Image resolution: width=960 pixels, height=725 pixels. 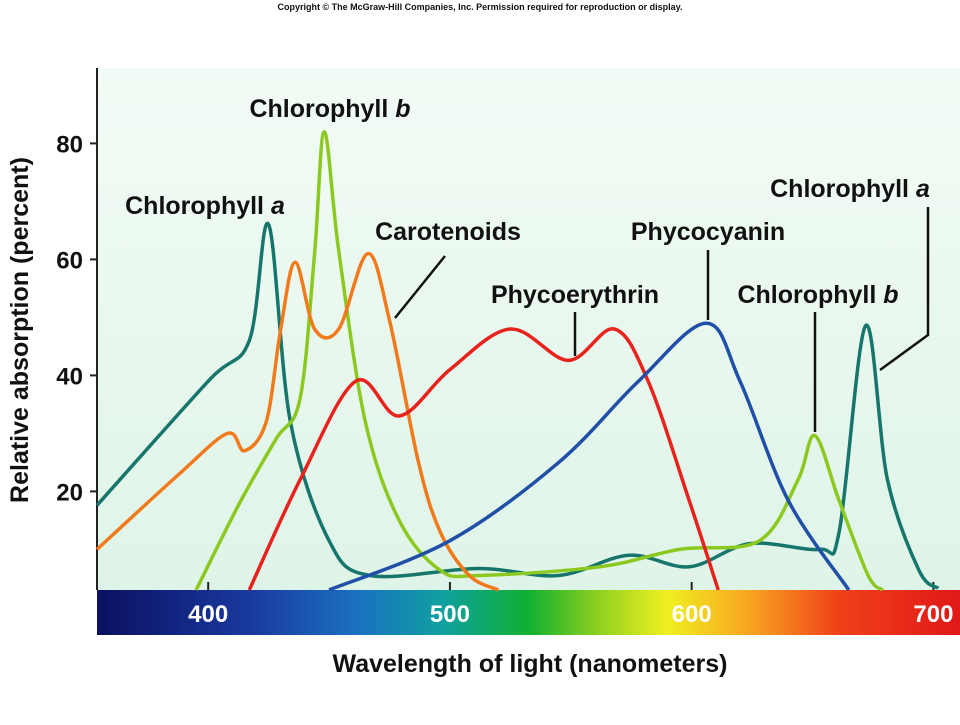 What do you see at coordinates (20, 330) in the screenshot?
I see `y-axis-label: Relative absorption (percent)` at bounding box center [20, 330].